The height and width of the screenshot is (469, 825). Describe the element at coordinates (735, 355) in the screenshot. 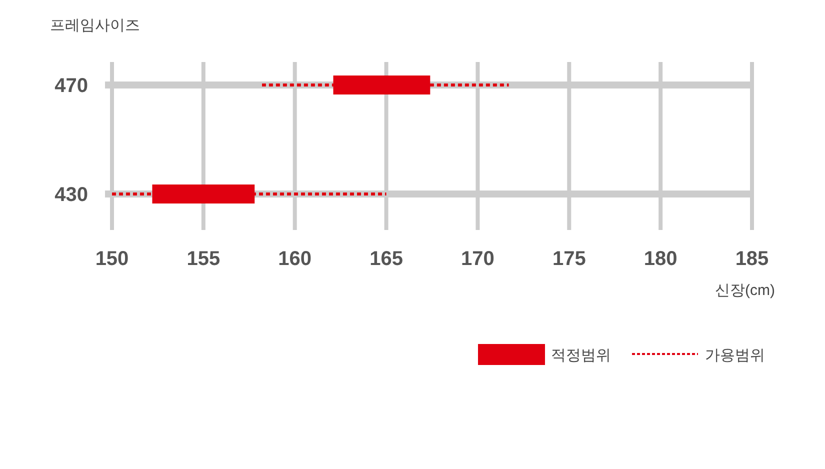

I see `legend-label: 가용범위` at that location.